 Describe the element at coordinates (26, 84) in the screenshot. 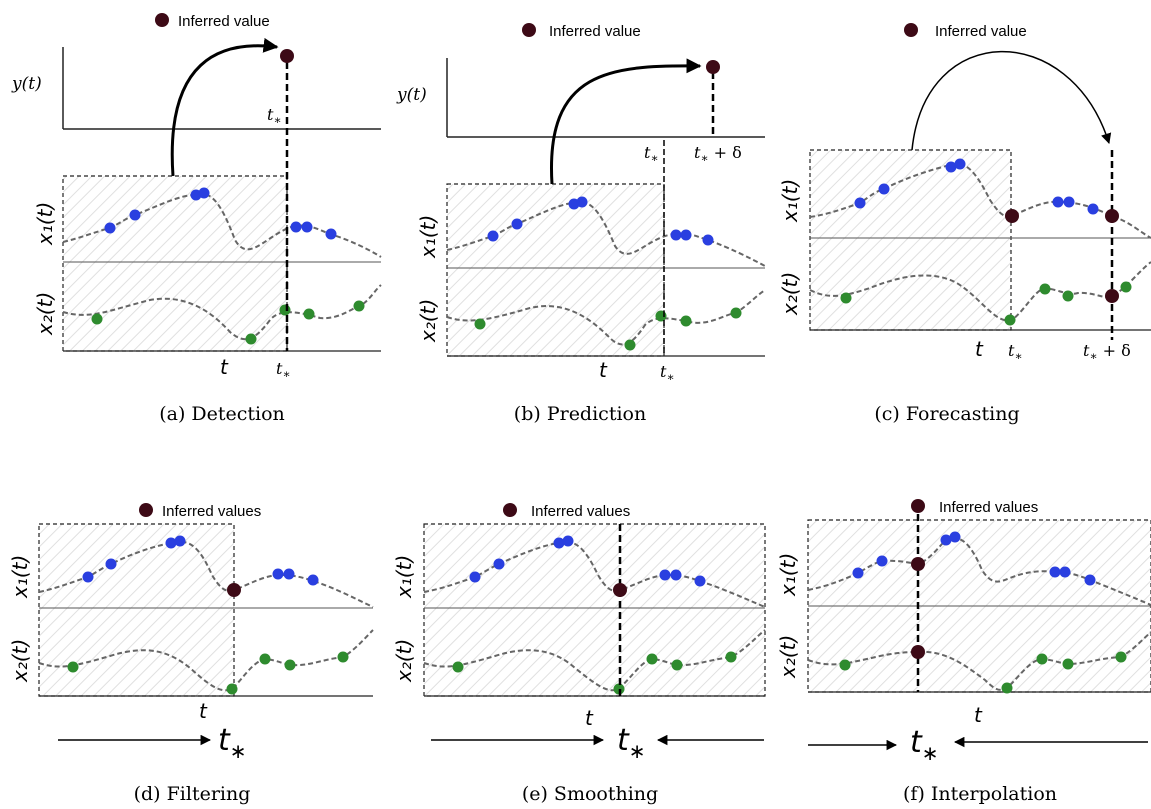

I see `y-axis-label: y(t)` at that location.